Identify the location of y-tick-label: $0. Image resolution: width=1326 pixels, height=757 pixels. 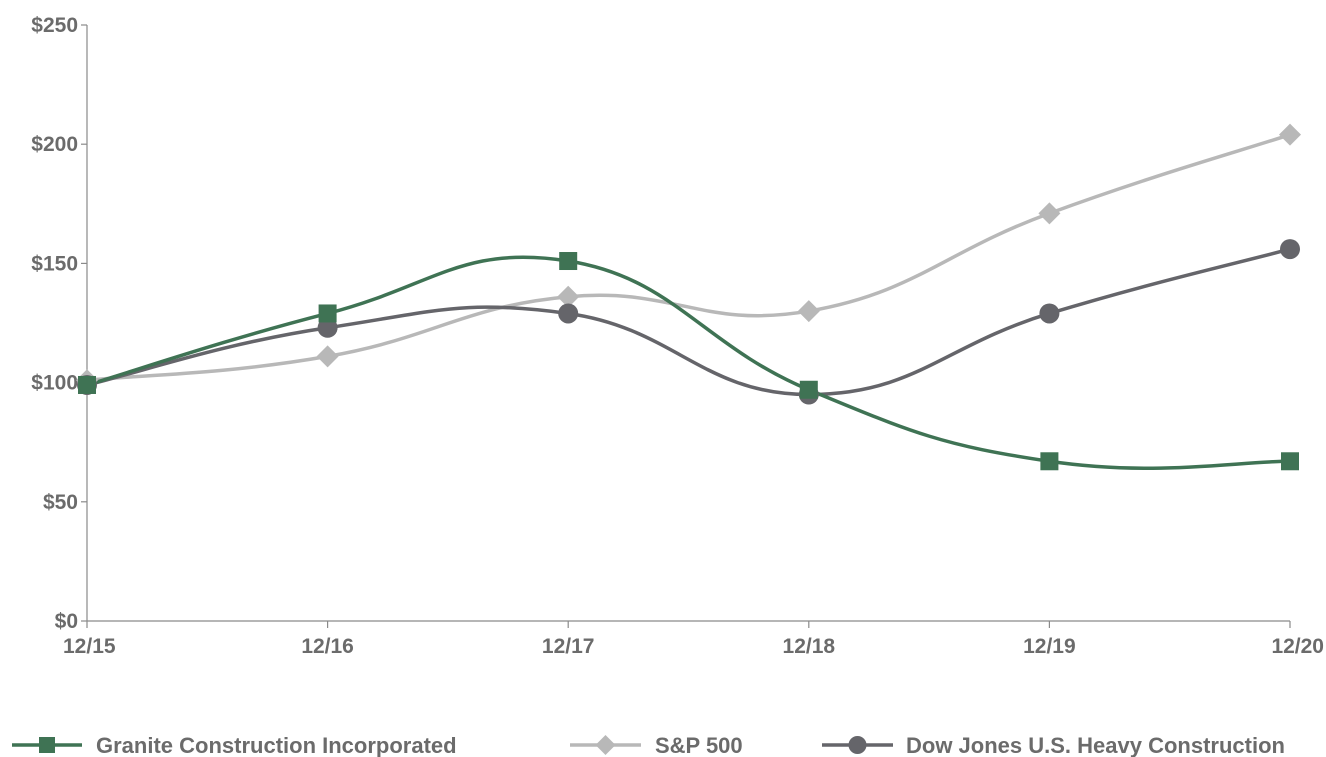
(66, 621).